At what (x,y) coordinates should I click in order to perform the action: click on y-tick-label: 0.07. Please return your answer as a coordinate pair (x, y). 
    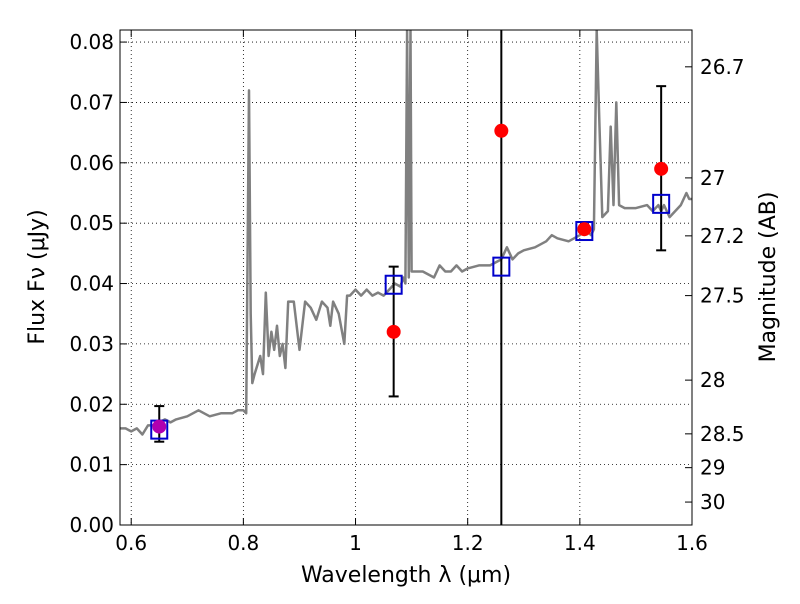
    Looking at the image, I should click on (91, 102).